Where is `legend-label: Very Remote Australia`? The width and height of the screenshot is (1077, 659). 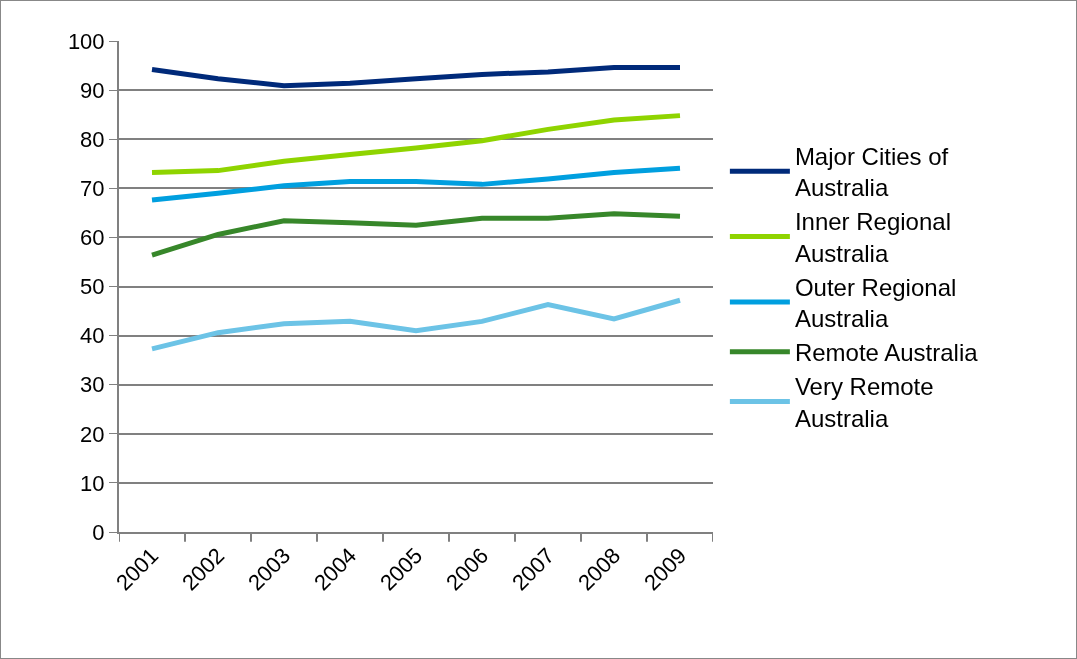 legend-label: Very Remote Australia is located at coordinates (864, 402).